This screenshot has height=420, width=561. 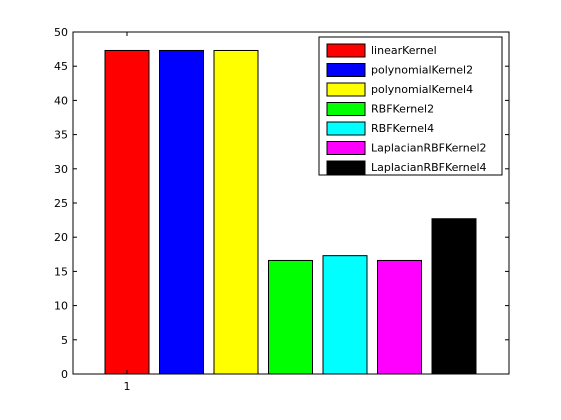 What do you see at coordinates (61, 169) in the screenshot?
I see `y-tick-label: 30` at bounding box center [61, 169].